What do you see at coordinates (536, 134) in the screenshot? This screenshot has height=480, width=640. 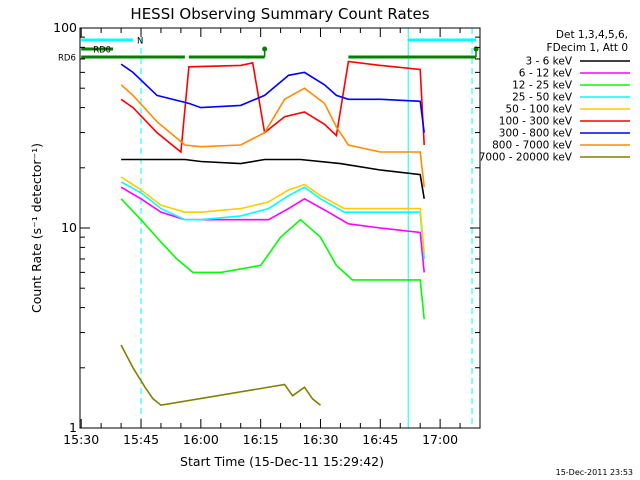 I see `legend-label: 300 - 800 keV` at bounding box center [536, 134].